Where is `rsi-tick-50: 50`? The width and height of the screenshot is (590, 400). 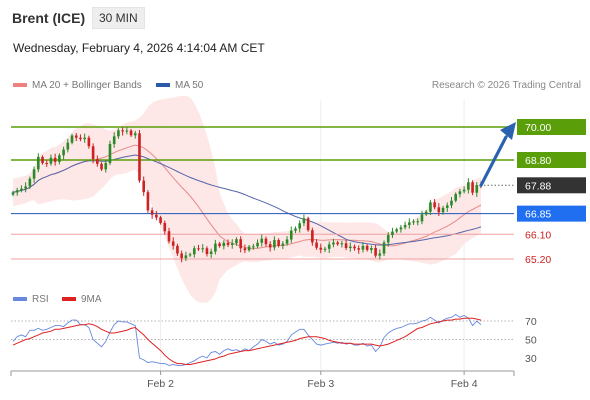 rsi-tick-50: 50 is located at coordinates (531, 341).